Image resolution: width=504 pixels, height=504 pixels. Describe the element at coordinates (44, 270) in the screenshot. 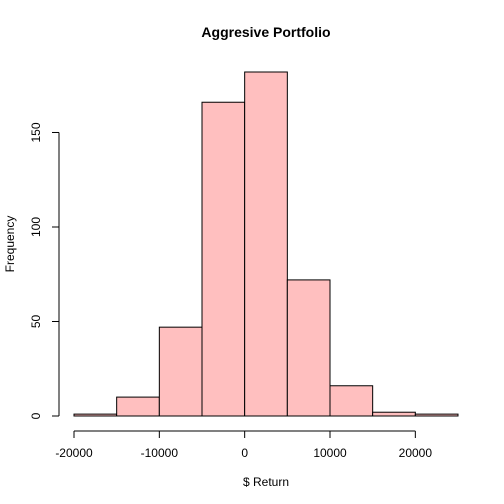

I see `y-axis: 0 50 100 150` at that location.